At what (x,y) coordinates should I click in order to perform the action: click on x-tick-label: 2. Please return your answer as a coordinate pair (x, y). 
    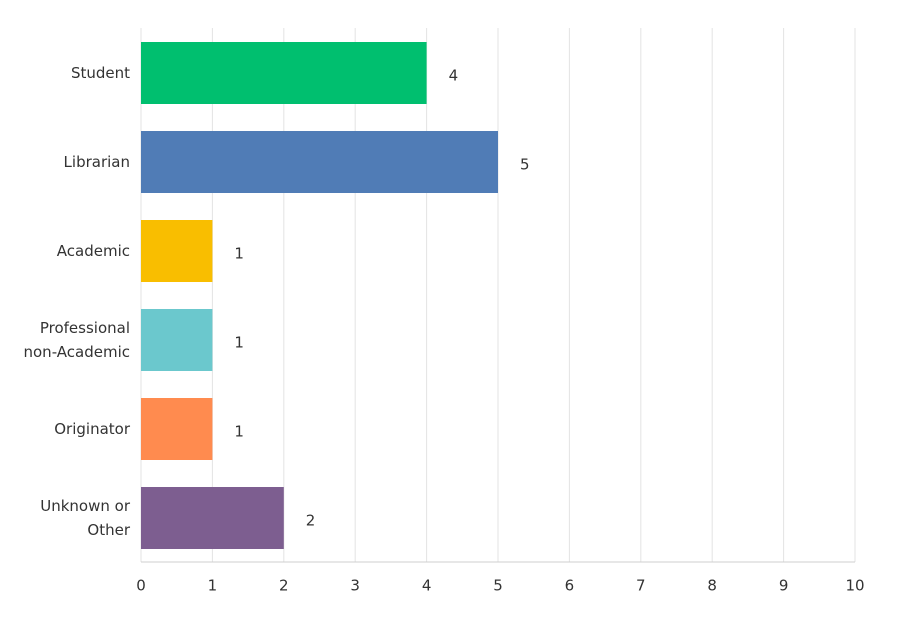
    Looking at the image, I should click on (284, 586).